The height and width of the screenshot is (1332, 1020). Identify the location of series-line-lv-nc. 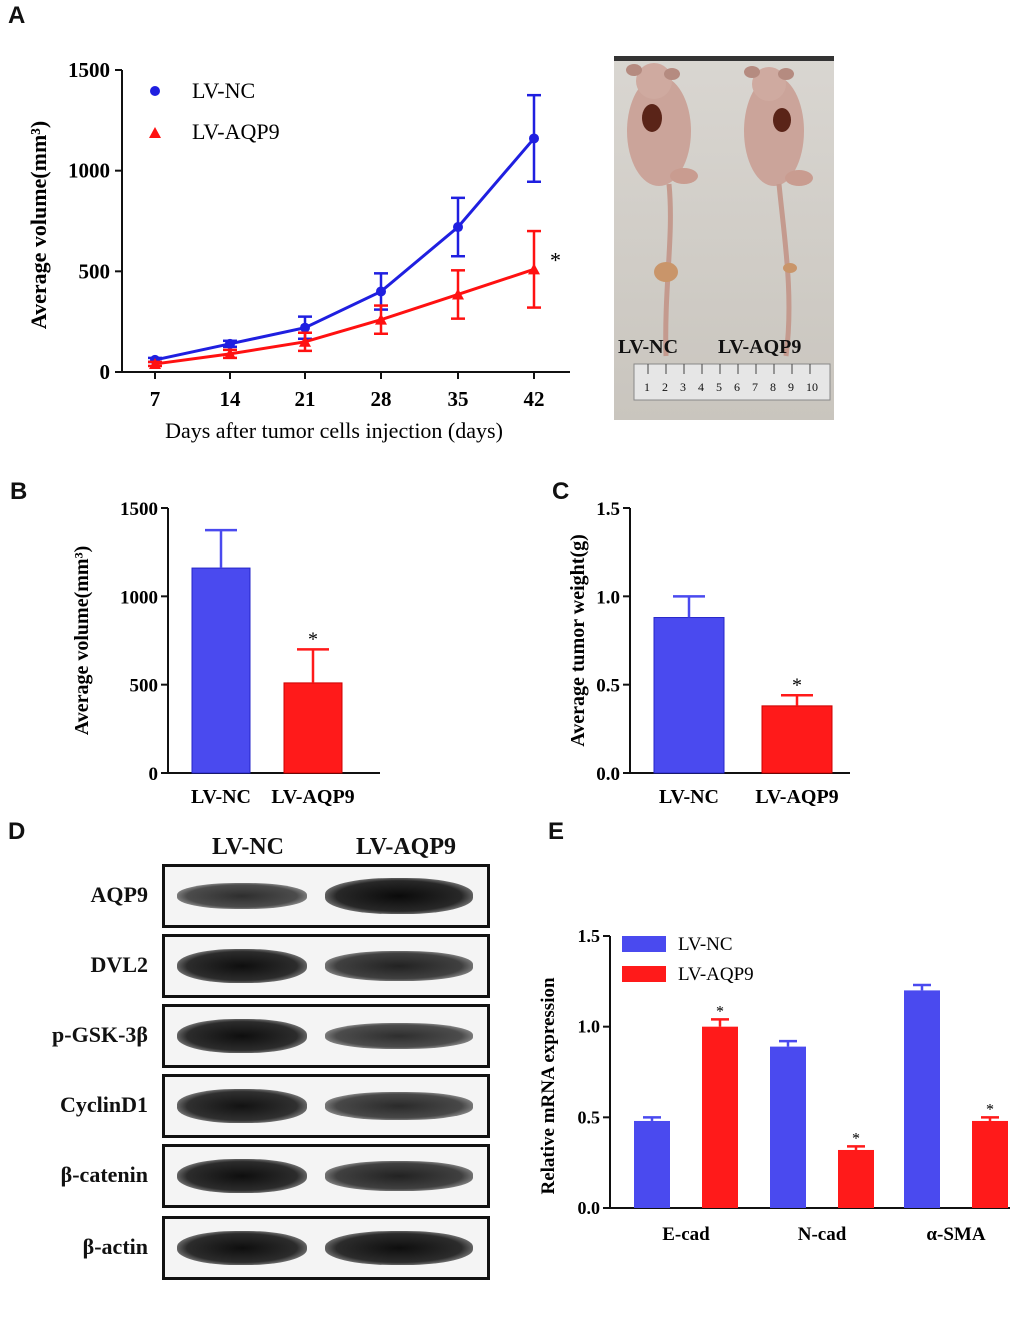
(345, 249).